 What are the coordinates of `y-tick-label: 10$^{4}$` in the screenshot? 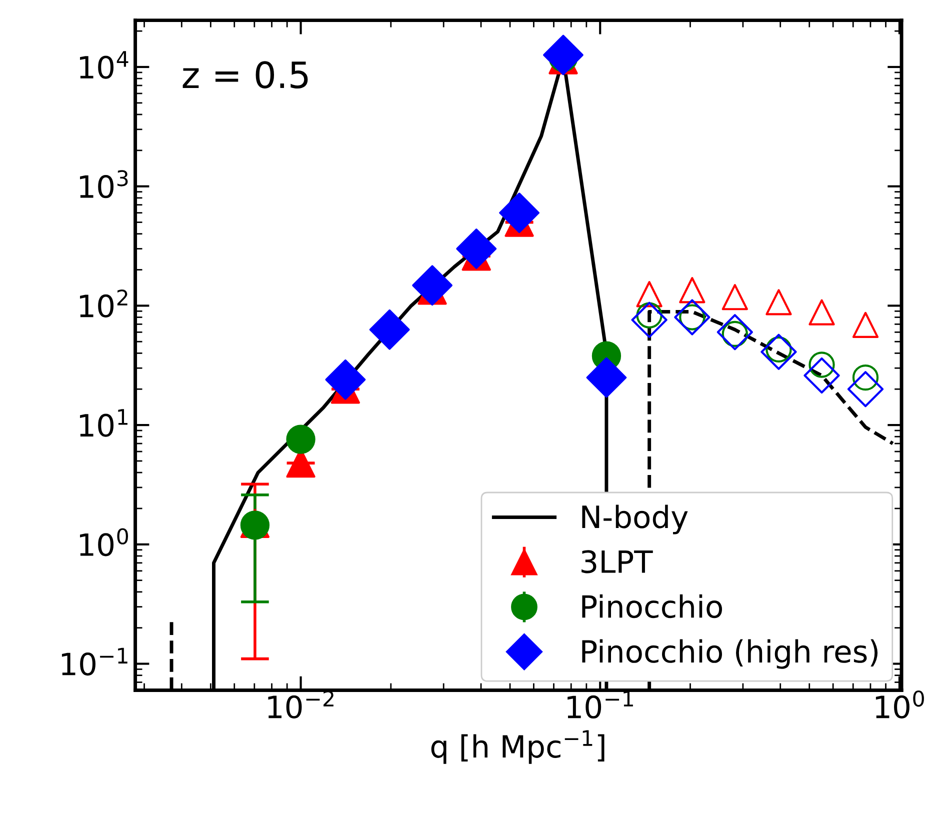 It's located at (104, 65).